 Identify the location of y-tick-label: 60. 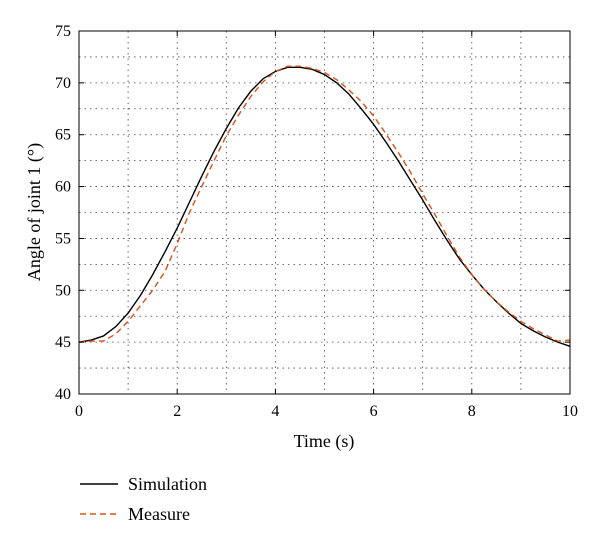
(63, 187).